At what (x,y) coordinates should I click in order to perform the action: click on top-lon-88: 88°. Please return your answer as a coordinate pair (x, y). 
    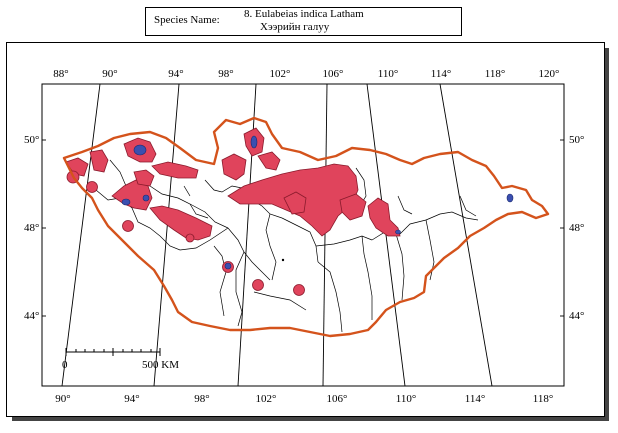
    Looking at the image, I should click on (60, 74).